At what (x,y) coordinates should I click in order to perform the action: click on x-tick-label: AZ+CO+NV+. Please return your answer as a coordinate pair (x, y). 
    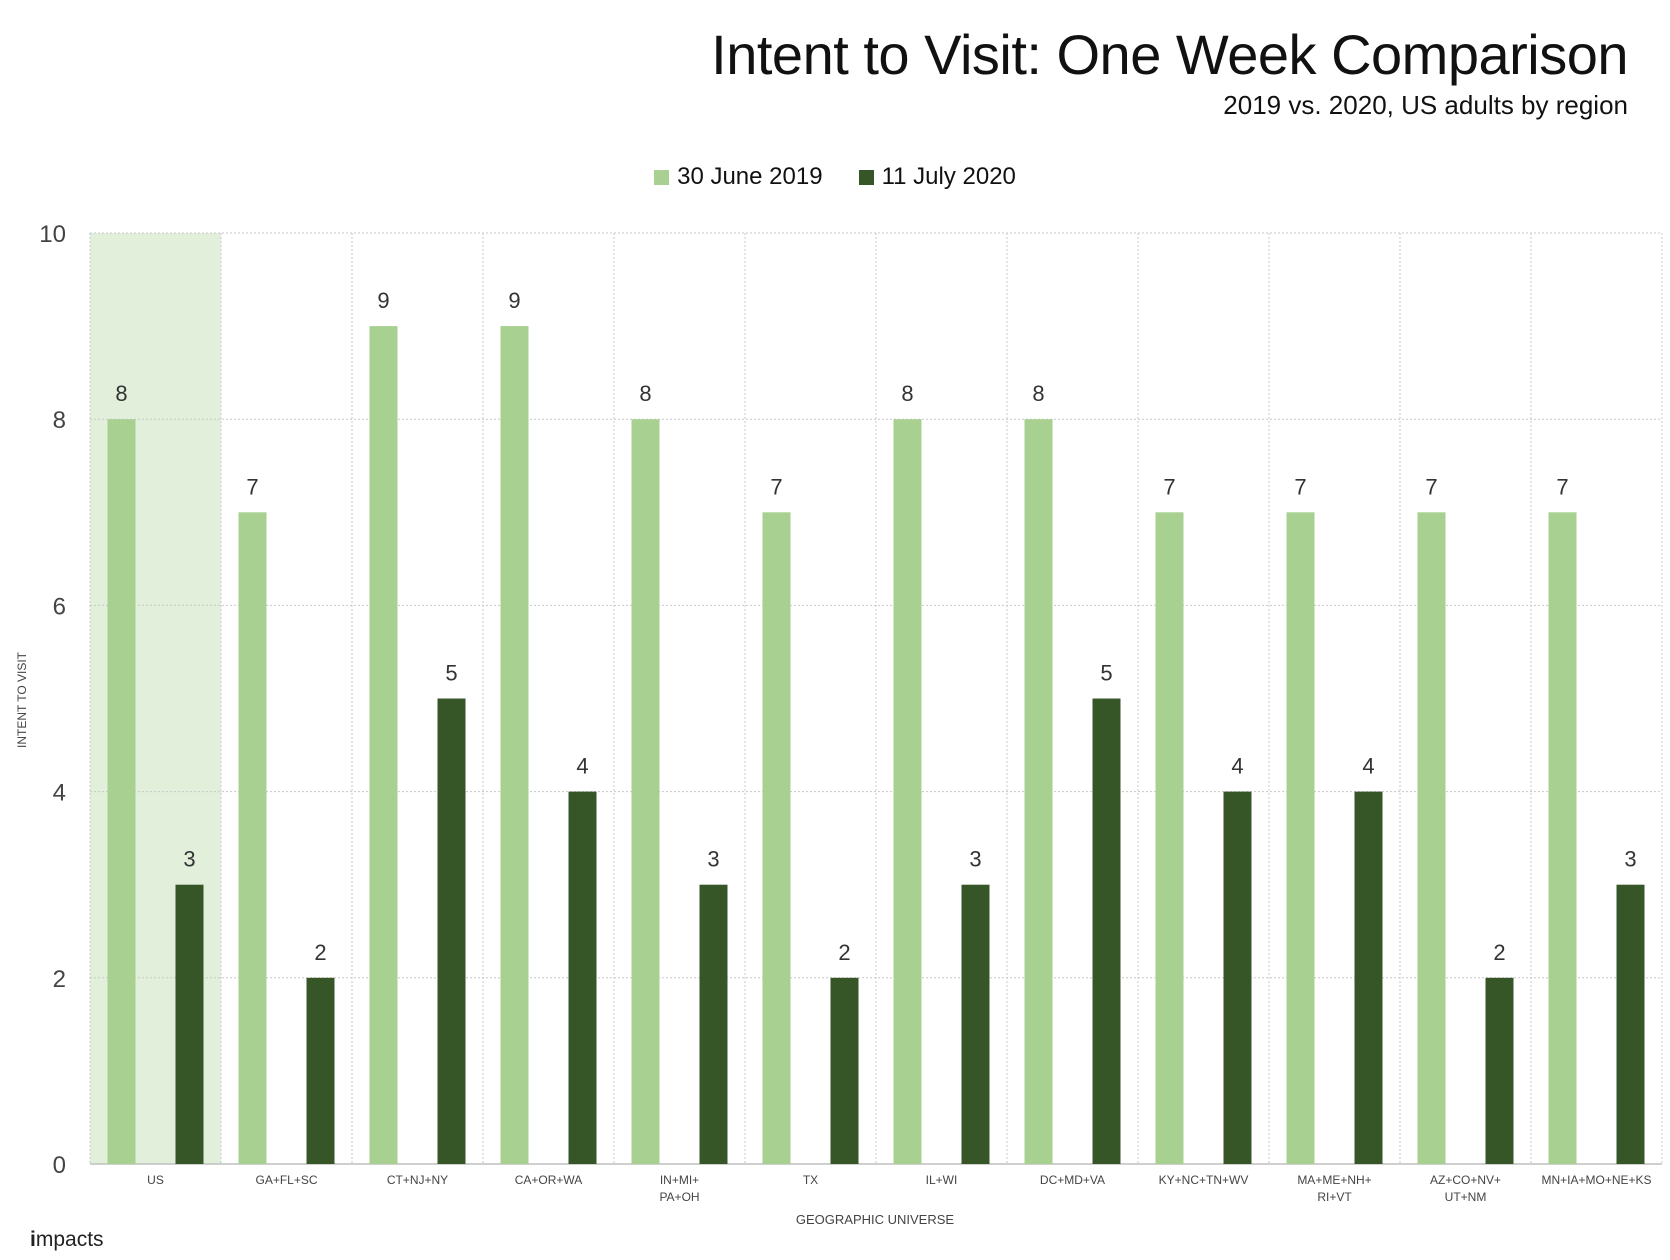
    Looking at the image, I should click on (1465, 1180).